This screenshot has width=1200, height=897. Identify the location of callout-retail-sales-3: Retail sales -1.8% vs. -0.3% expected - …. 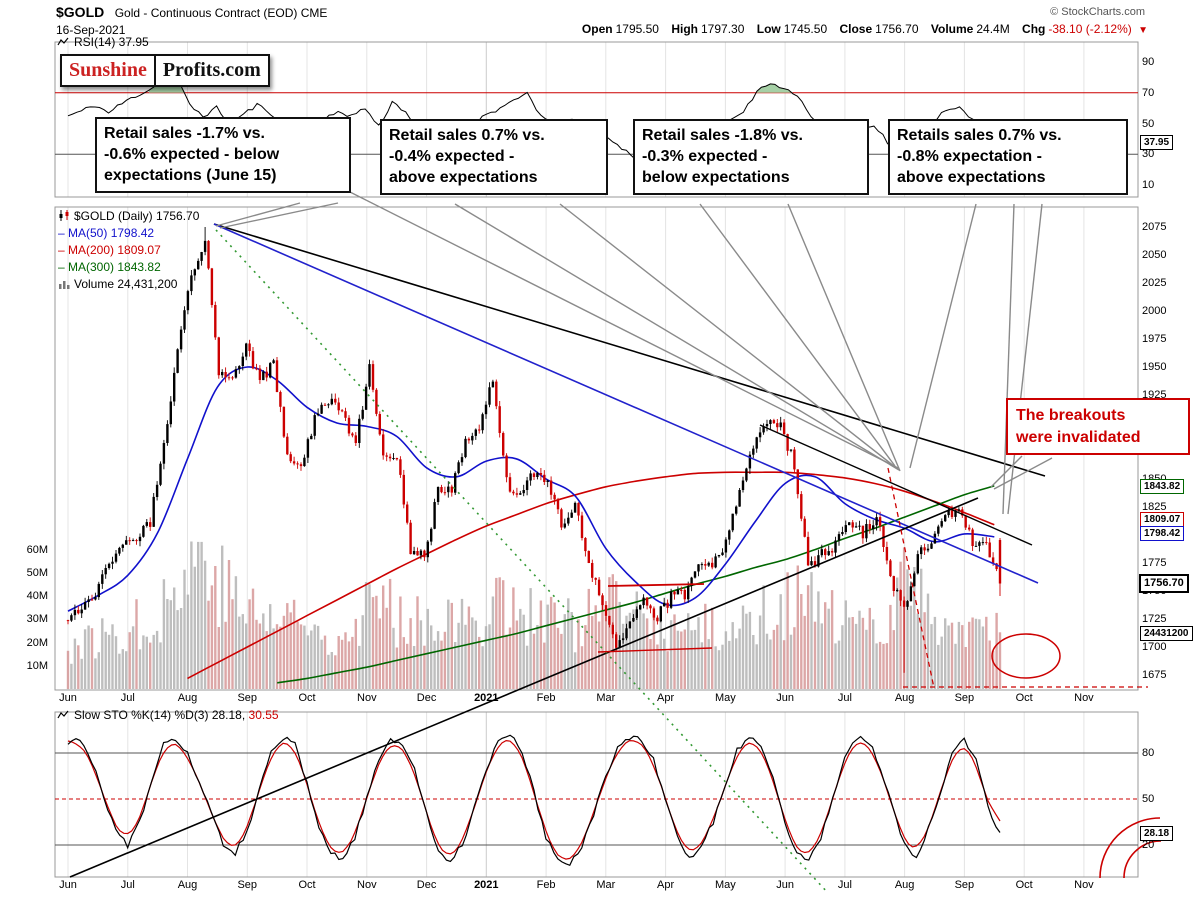
(751, 157).